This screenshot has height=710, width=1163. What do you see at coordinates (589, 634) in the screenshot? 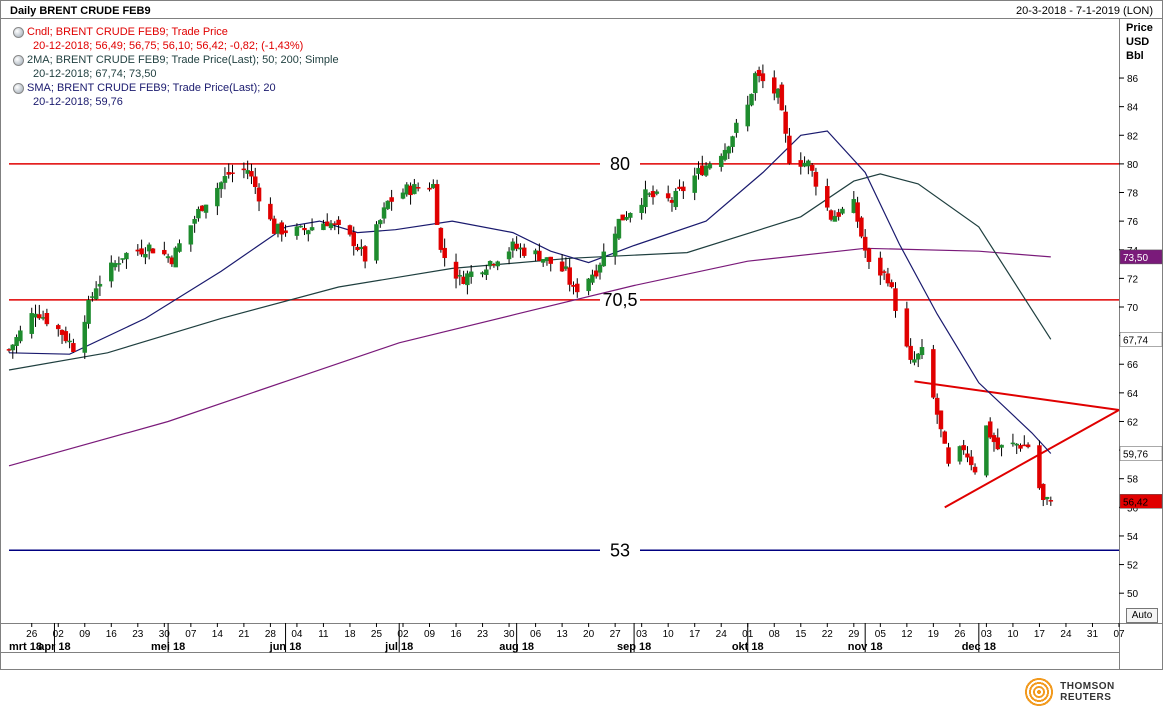
I see `x-tick-label: 20` at bounding box center [589, 634].